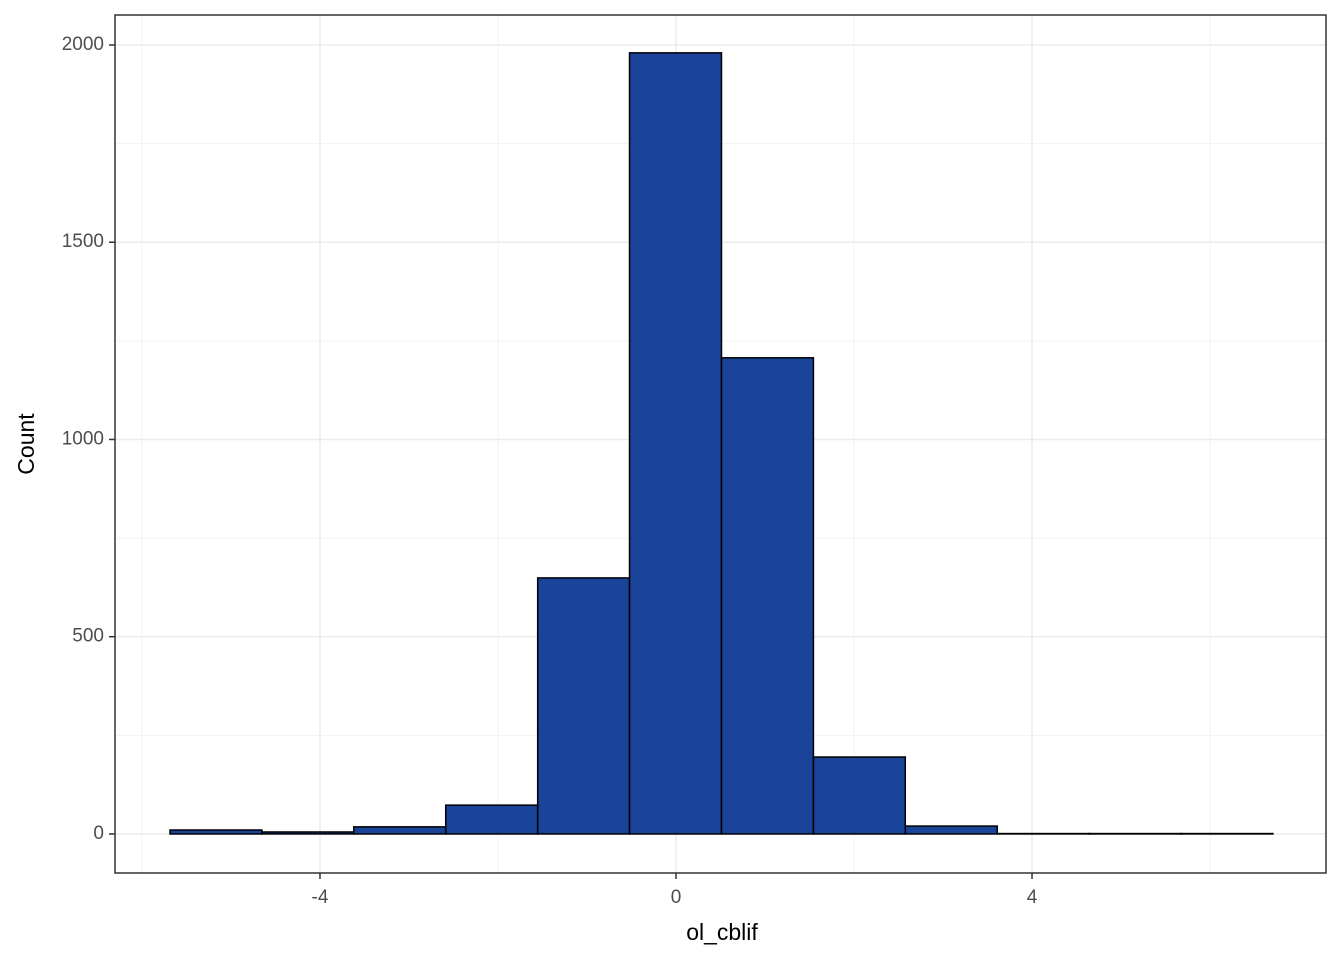  Describe the element at coordinates (320, 897) in the screenshot. I see `x-tick-label: -4` at that location.